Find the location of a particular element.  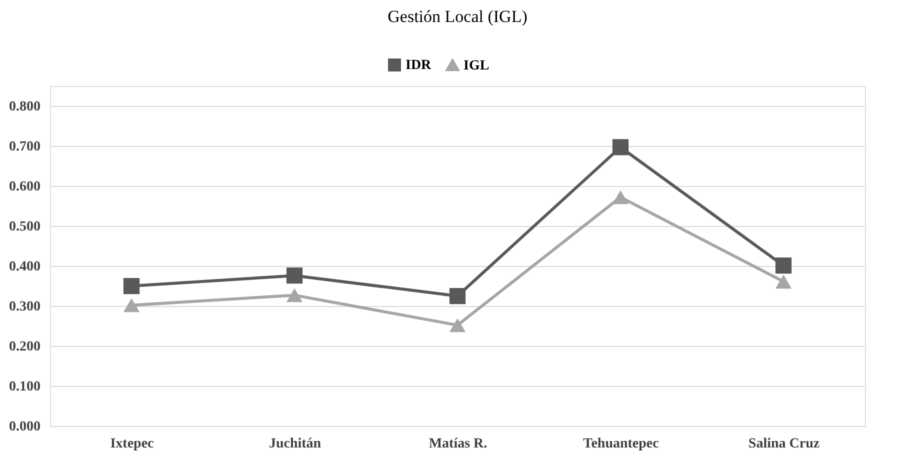

y-tick-label: 0.200 is located at coordinates (24, 347).